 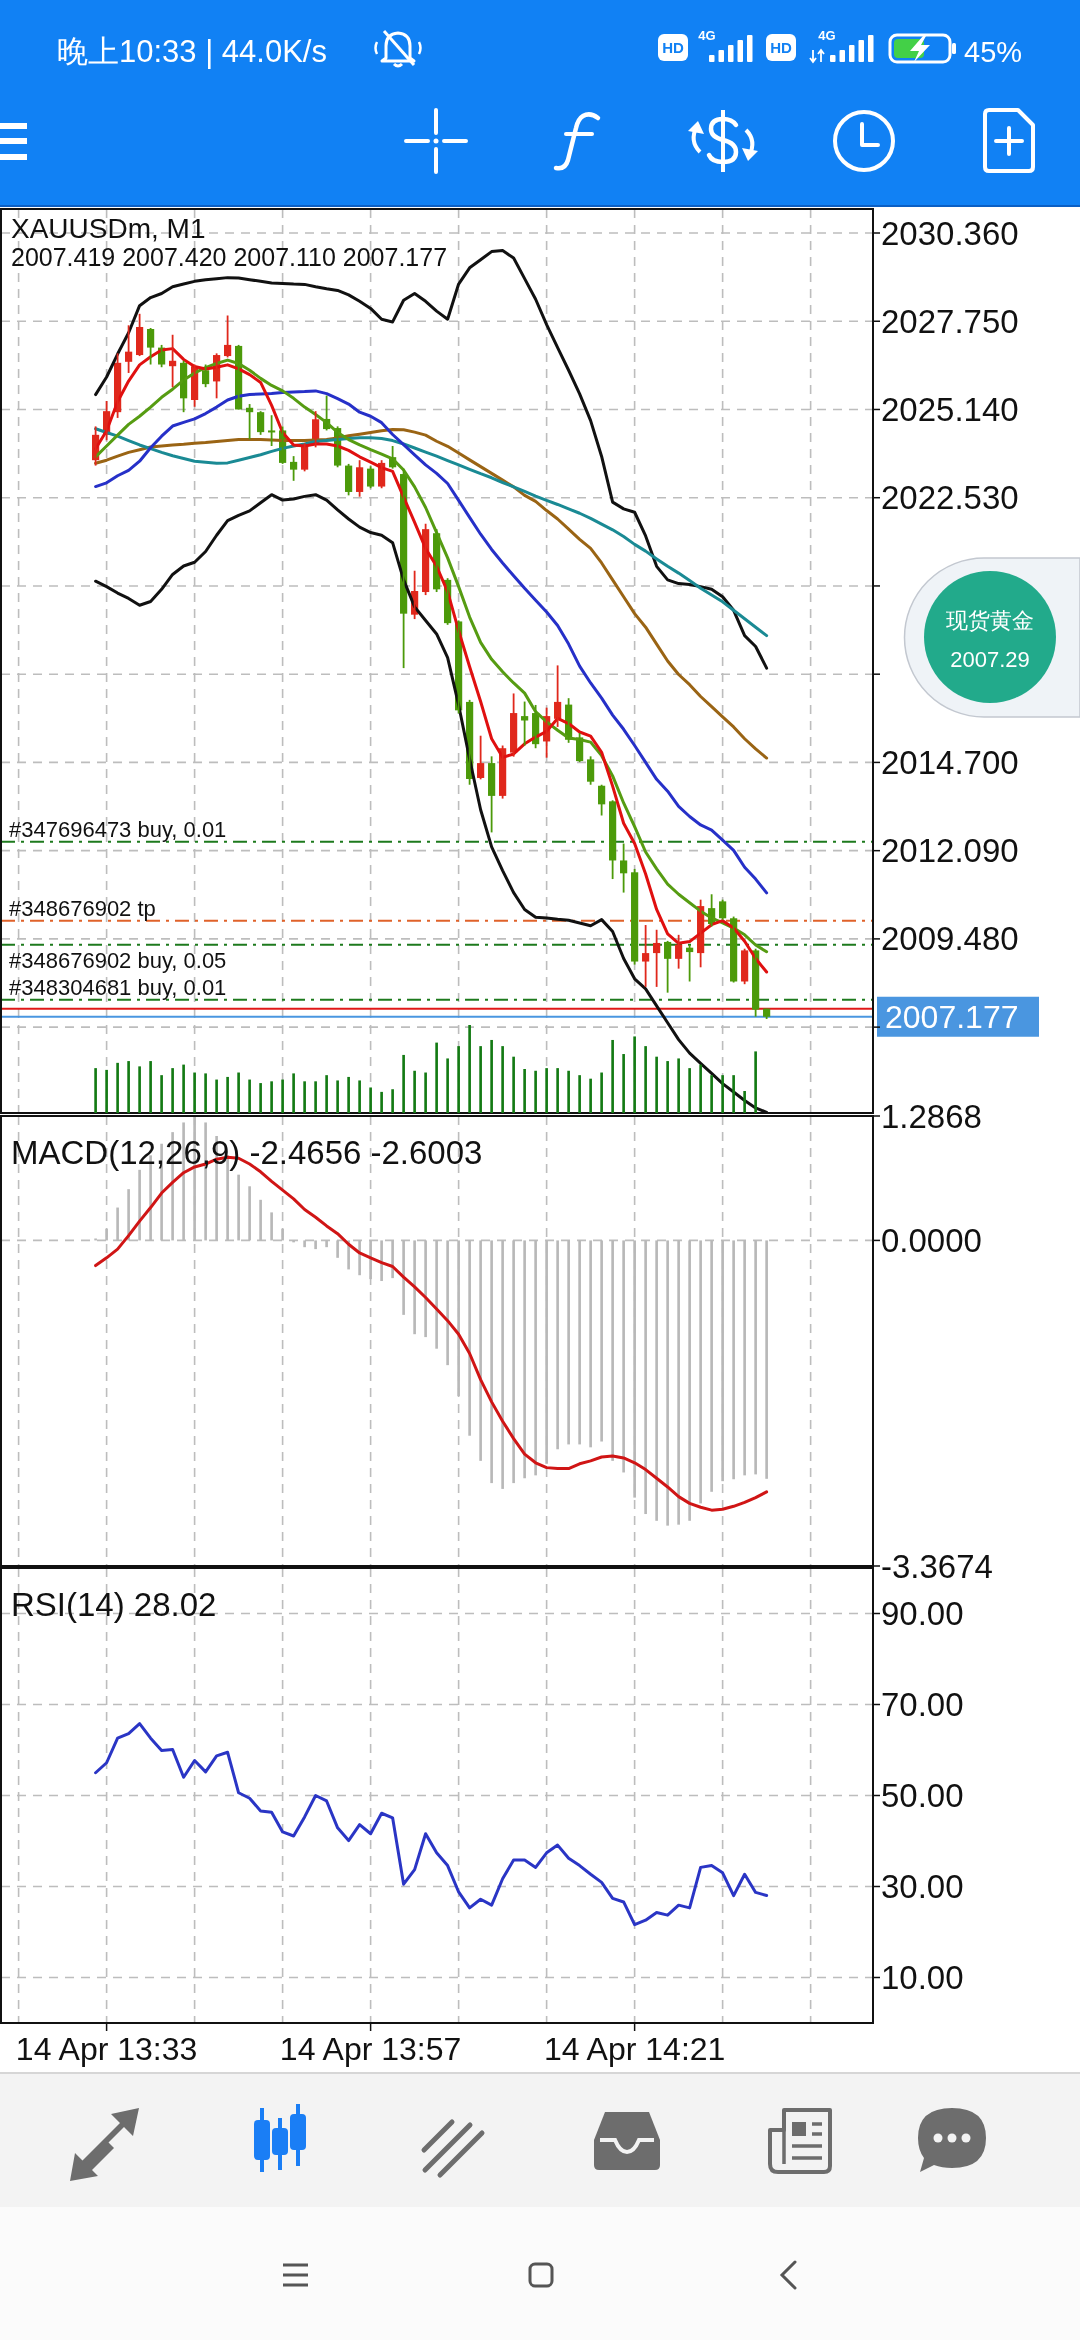 What do you see at coordinates (937, 1566) in the screenshot?
I see `y-tick-label: -3.3674` at bounding box center [937, 1566].